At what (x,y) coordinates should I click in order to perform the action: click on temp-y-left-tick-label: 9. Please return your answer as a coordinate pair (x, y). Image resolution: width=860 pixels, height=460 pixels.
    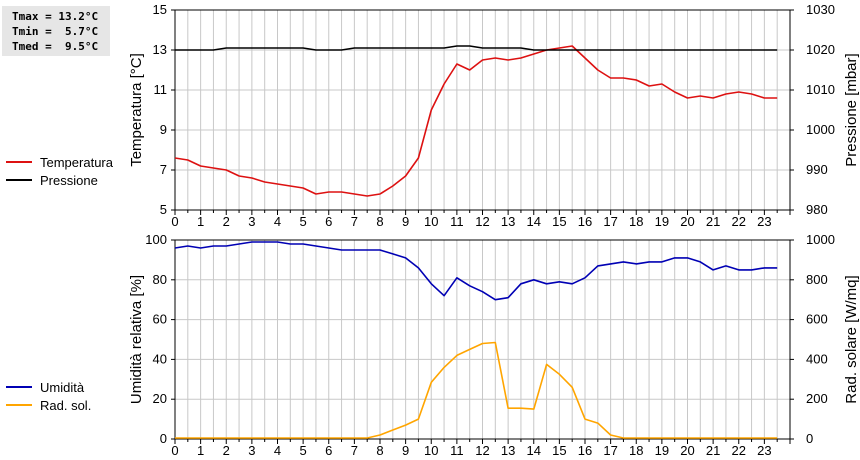
    Looking at the image, I should click on (163, 129).